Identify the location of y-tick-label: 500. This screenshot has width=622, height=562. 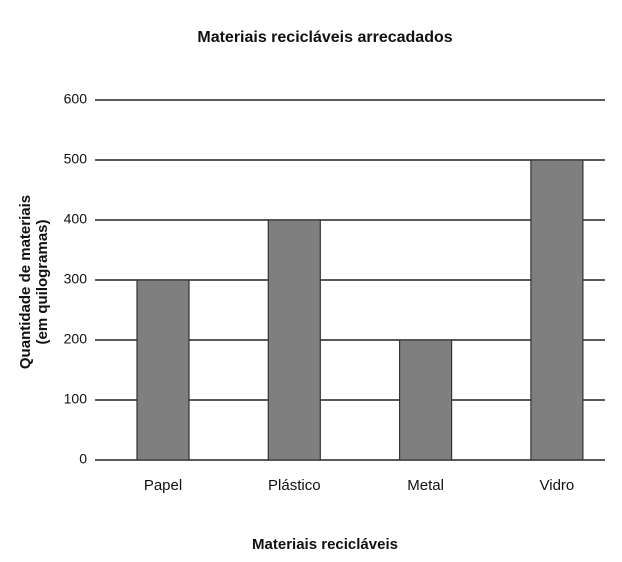
(76, 159).